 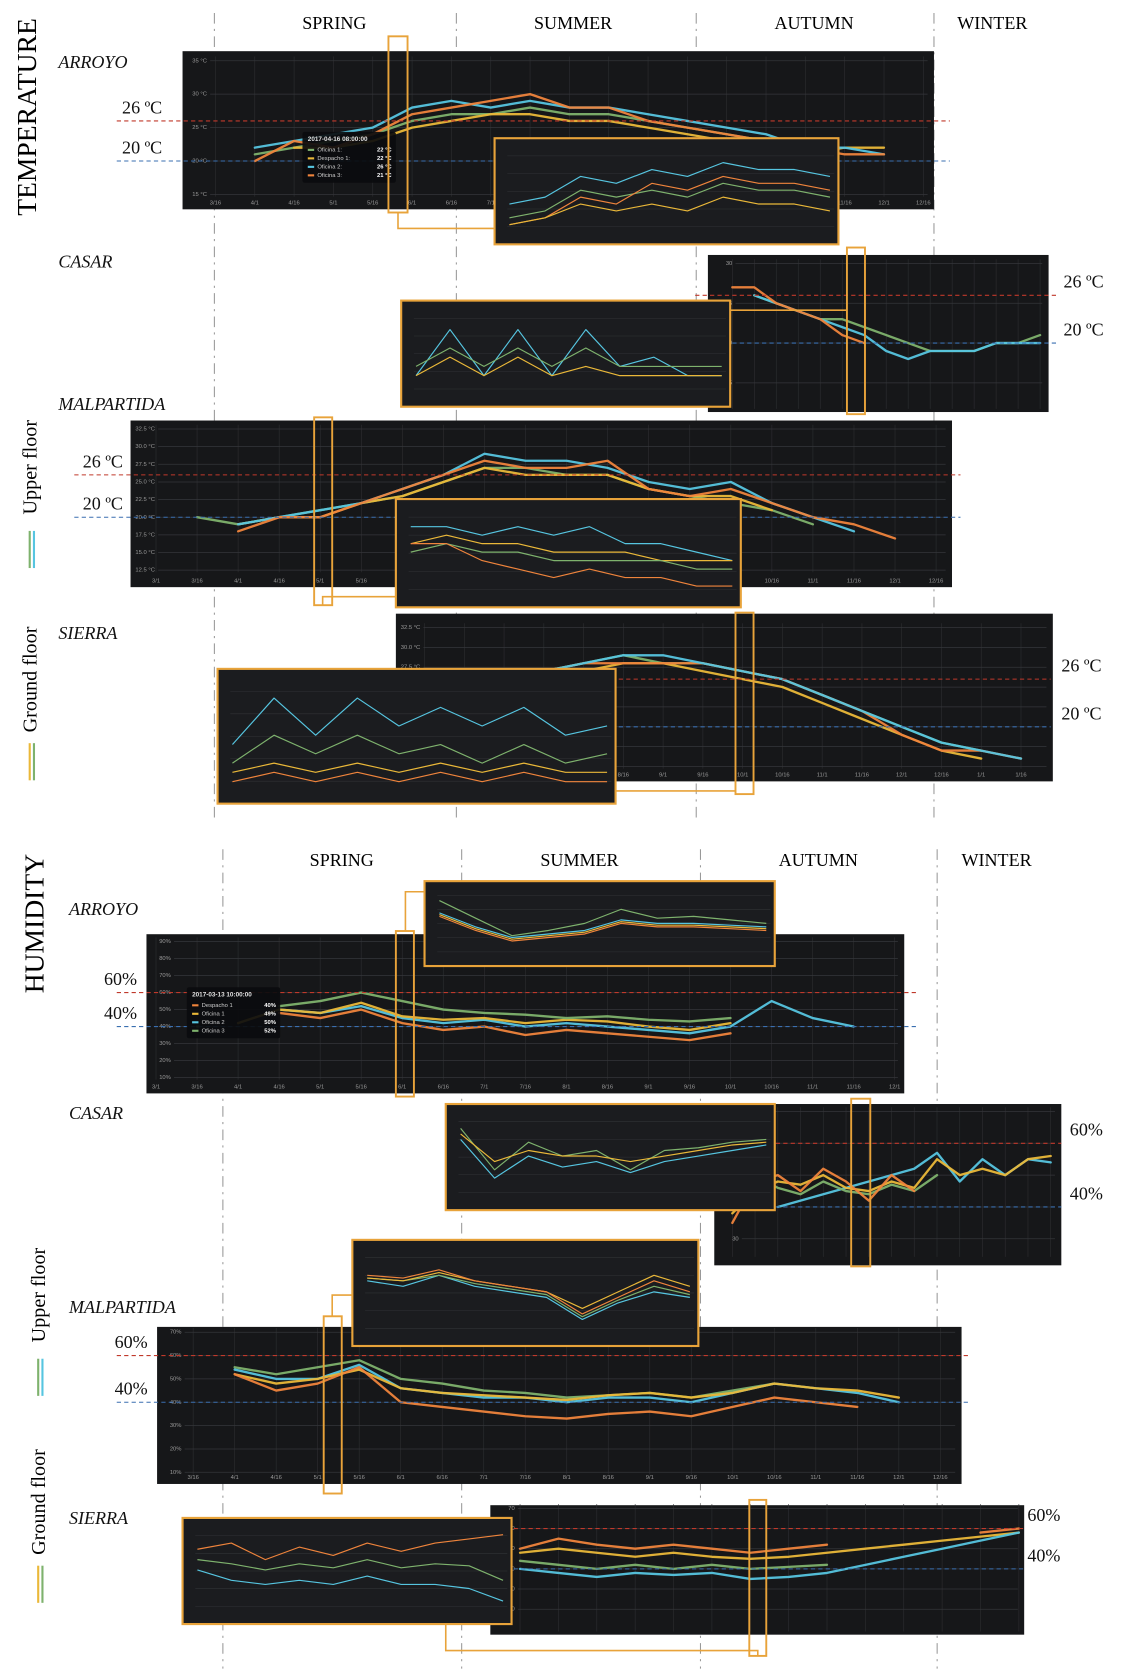 I want to click on tooltip-label: Despacho 1, so click(x=217, y=1006).